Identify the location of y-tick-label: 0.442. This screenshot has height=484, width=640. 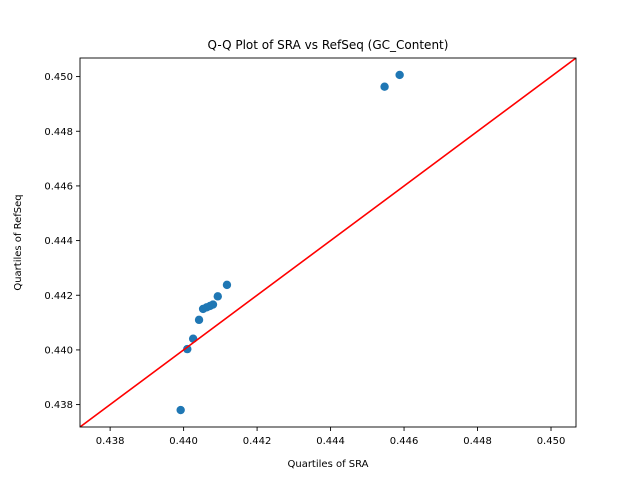
(58, 296).